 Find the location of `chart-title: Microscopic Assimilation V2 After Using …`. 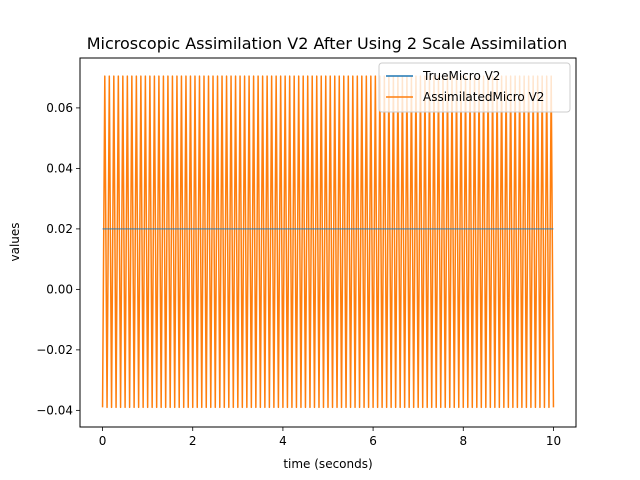

chart-title: Microscopic Assimilation V2 After Using … is located at coordinates (327, 43).